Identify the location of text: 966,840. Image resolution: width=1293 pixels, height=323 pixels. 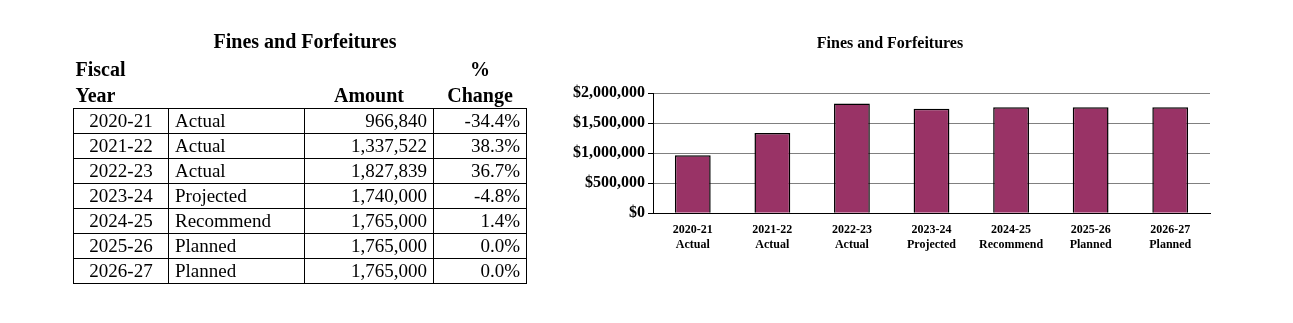
(369, 121).